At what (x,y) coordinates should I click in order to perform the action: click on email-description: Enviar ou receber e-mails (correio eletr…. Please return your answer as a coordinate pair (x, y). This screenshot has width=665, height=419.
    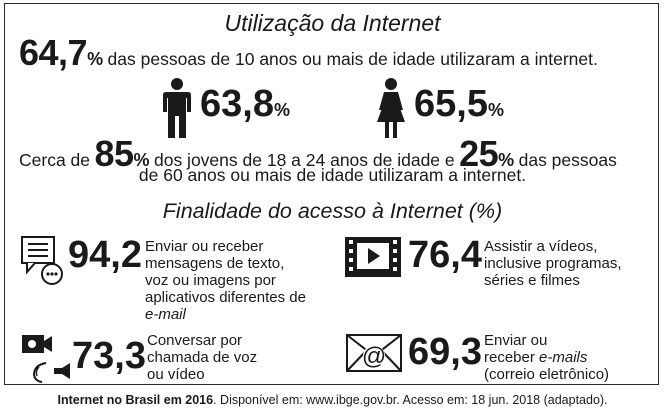
    Looking at the image, I should click on (546, 357).